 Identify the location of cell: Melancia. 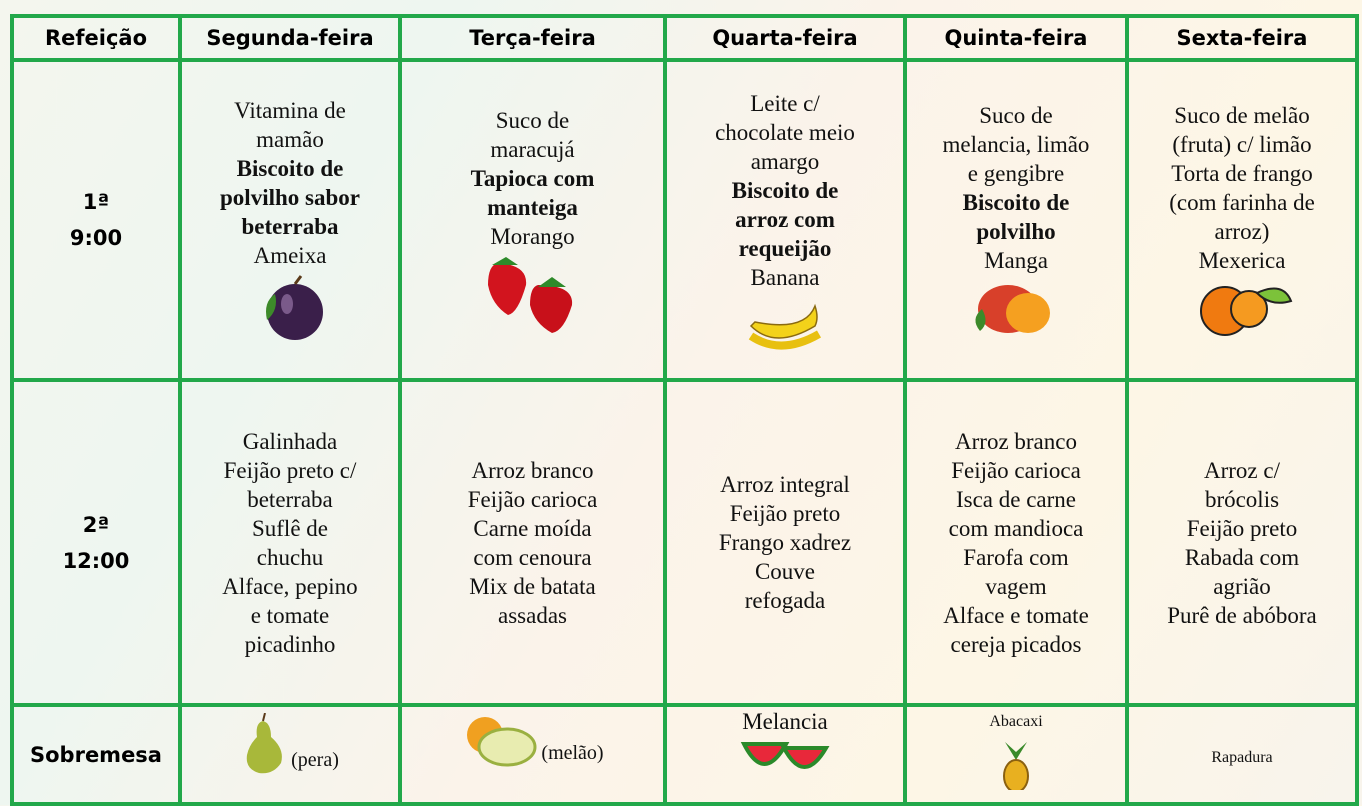
(785, 754).